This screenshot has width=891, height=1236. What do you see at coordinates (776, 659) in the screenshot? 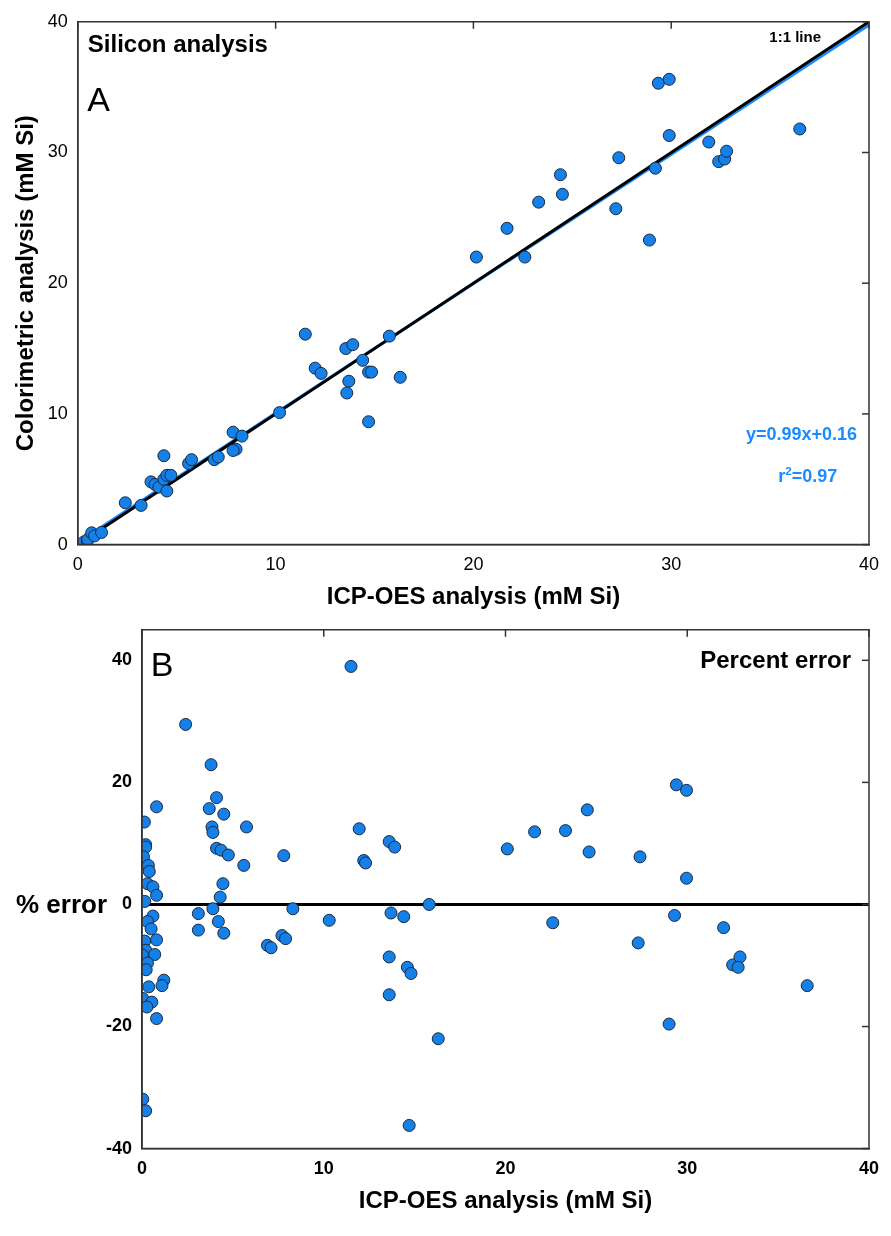
I see `text: Percent error` at bounding box center [776, 659].